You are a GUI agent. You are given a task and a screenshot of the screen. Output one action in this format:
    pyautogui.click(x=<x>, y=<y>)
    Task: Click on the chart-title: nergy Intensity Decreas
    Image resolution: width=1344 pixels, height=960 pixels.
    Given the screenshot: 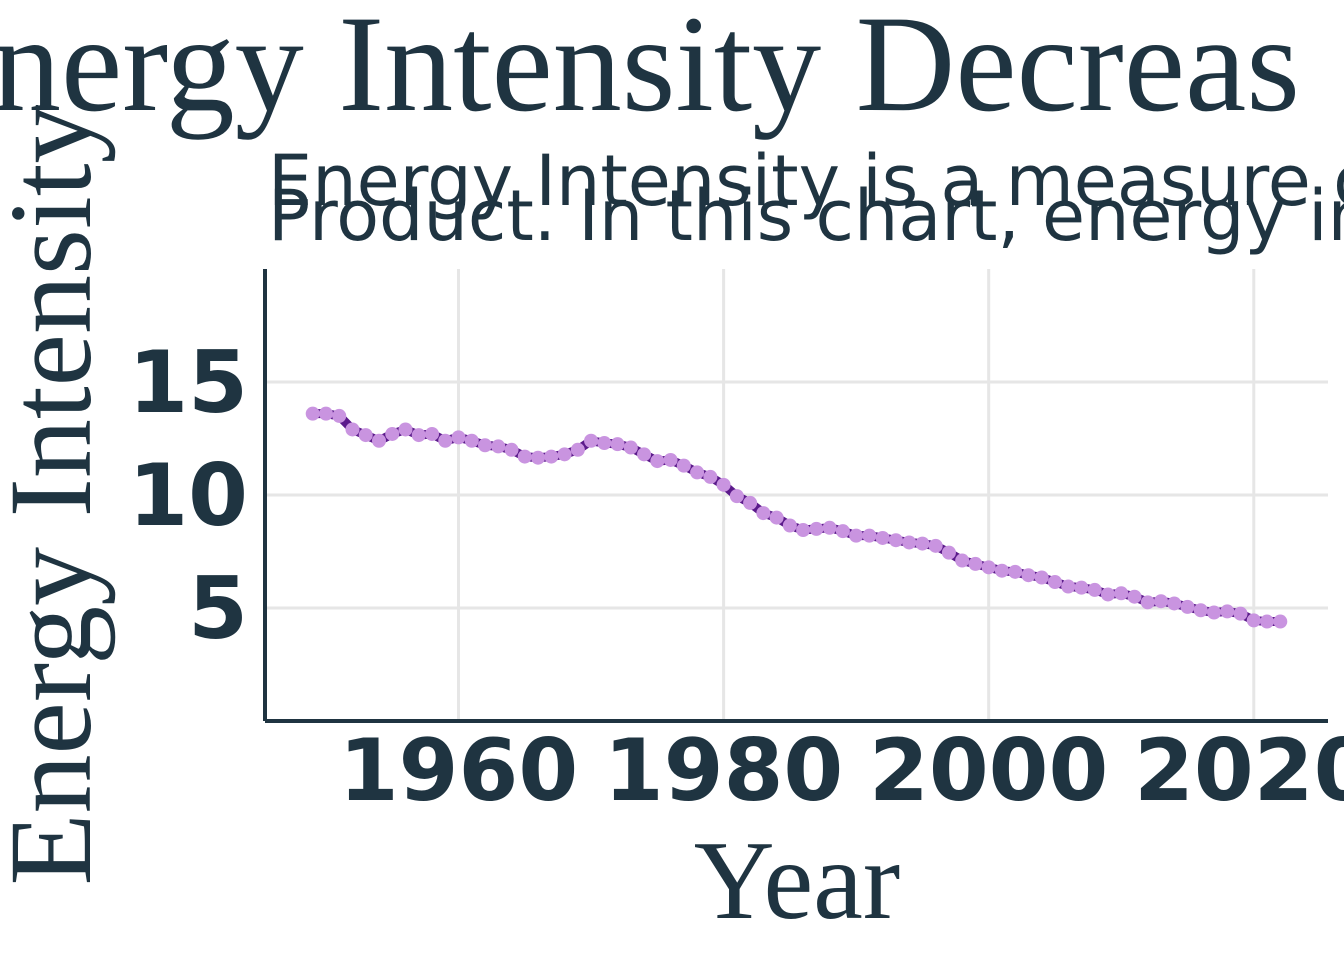 What is the action you would take?
    pyautogui.click(x=650, y=70)
    